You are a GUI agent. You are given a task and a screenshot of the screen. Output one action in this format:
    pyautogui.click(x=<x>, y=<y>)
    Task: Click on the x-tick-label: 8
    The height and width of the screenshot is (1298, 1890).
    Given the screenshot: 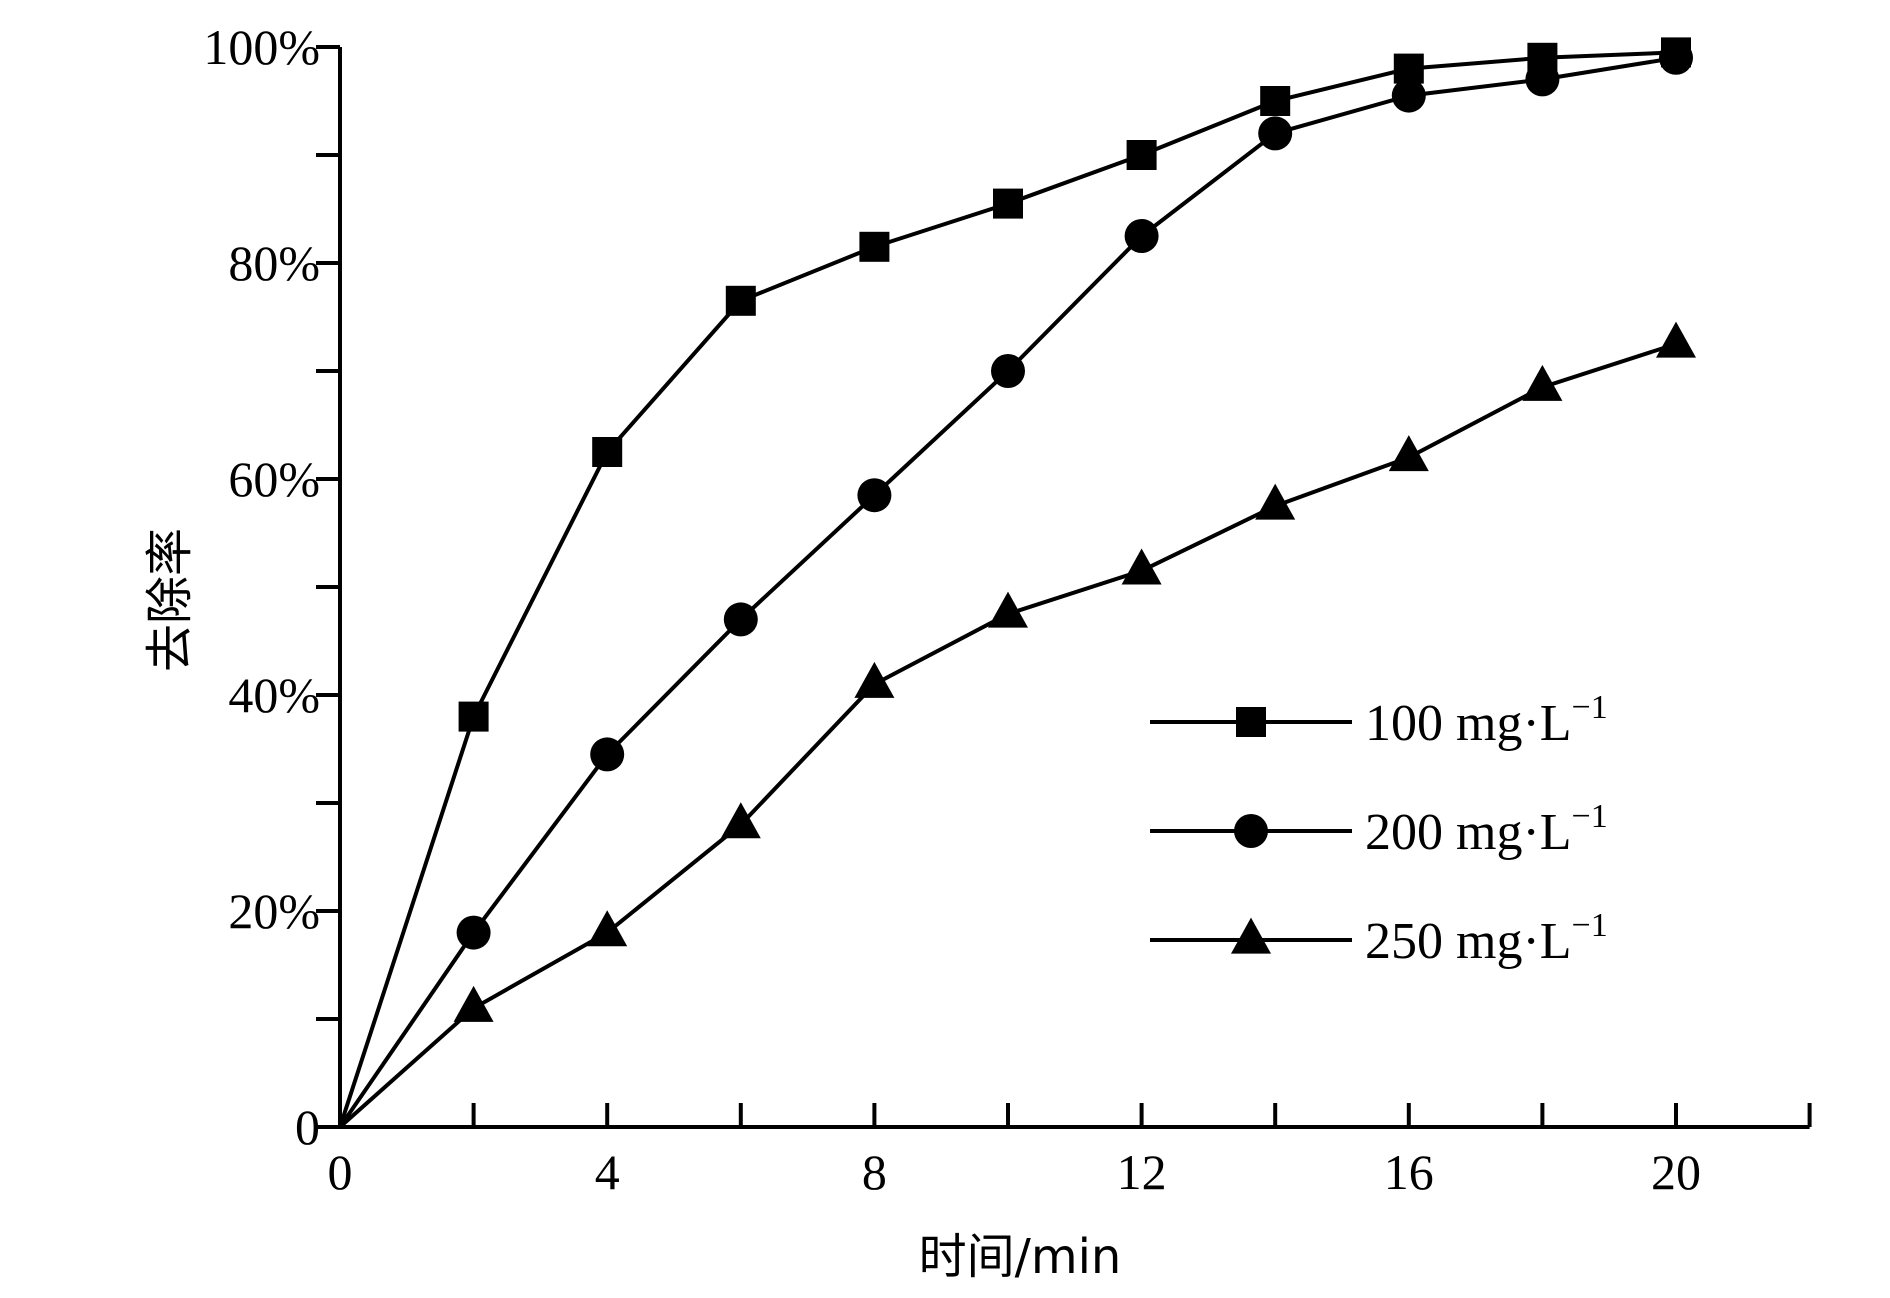 What is the action you would take?
    pyautogui.click(x=874, y=1172)
    